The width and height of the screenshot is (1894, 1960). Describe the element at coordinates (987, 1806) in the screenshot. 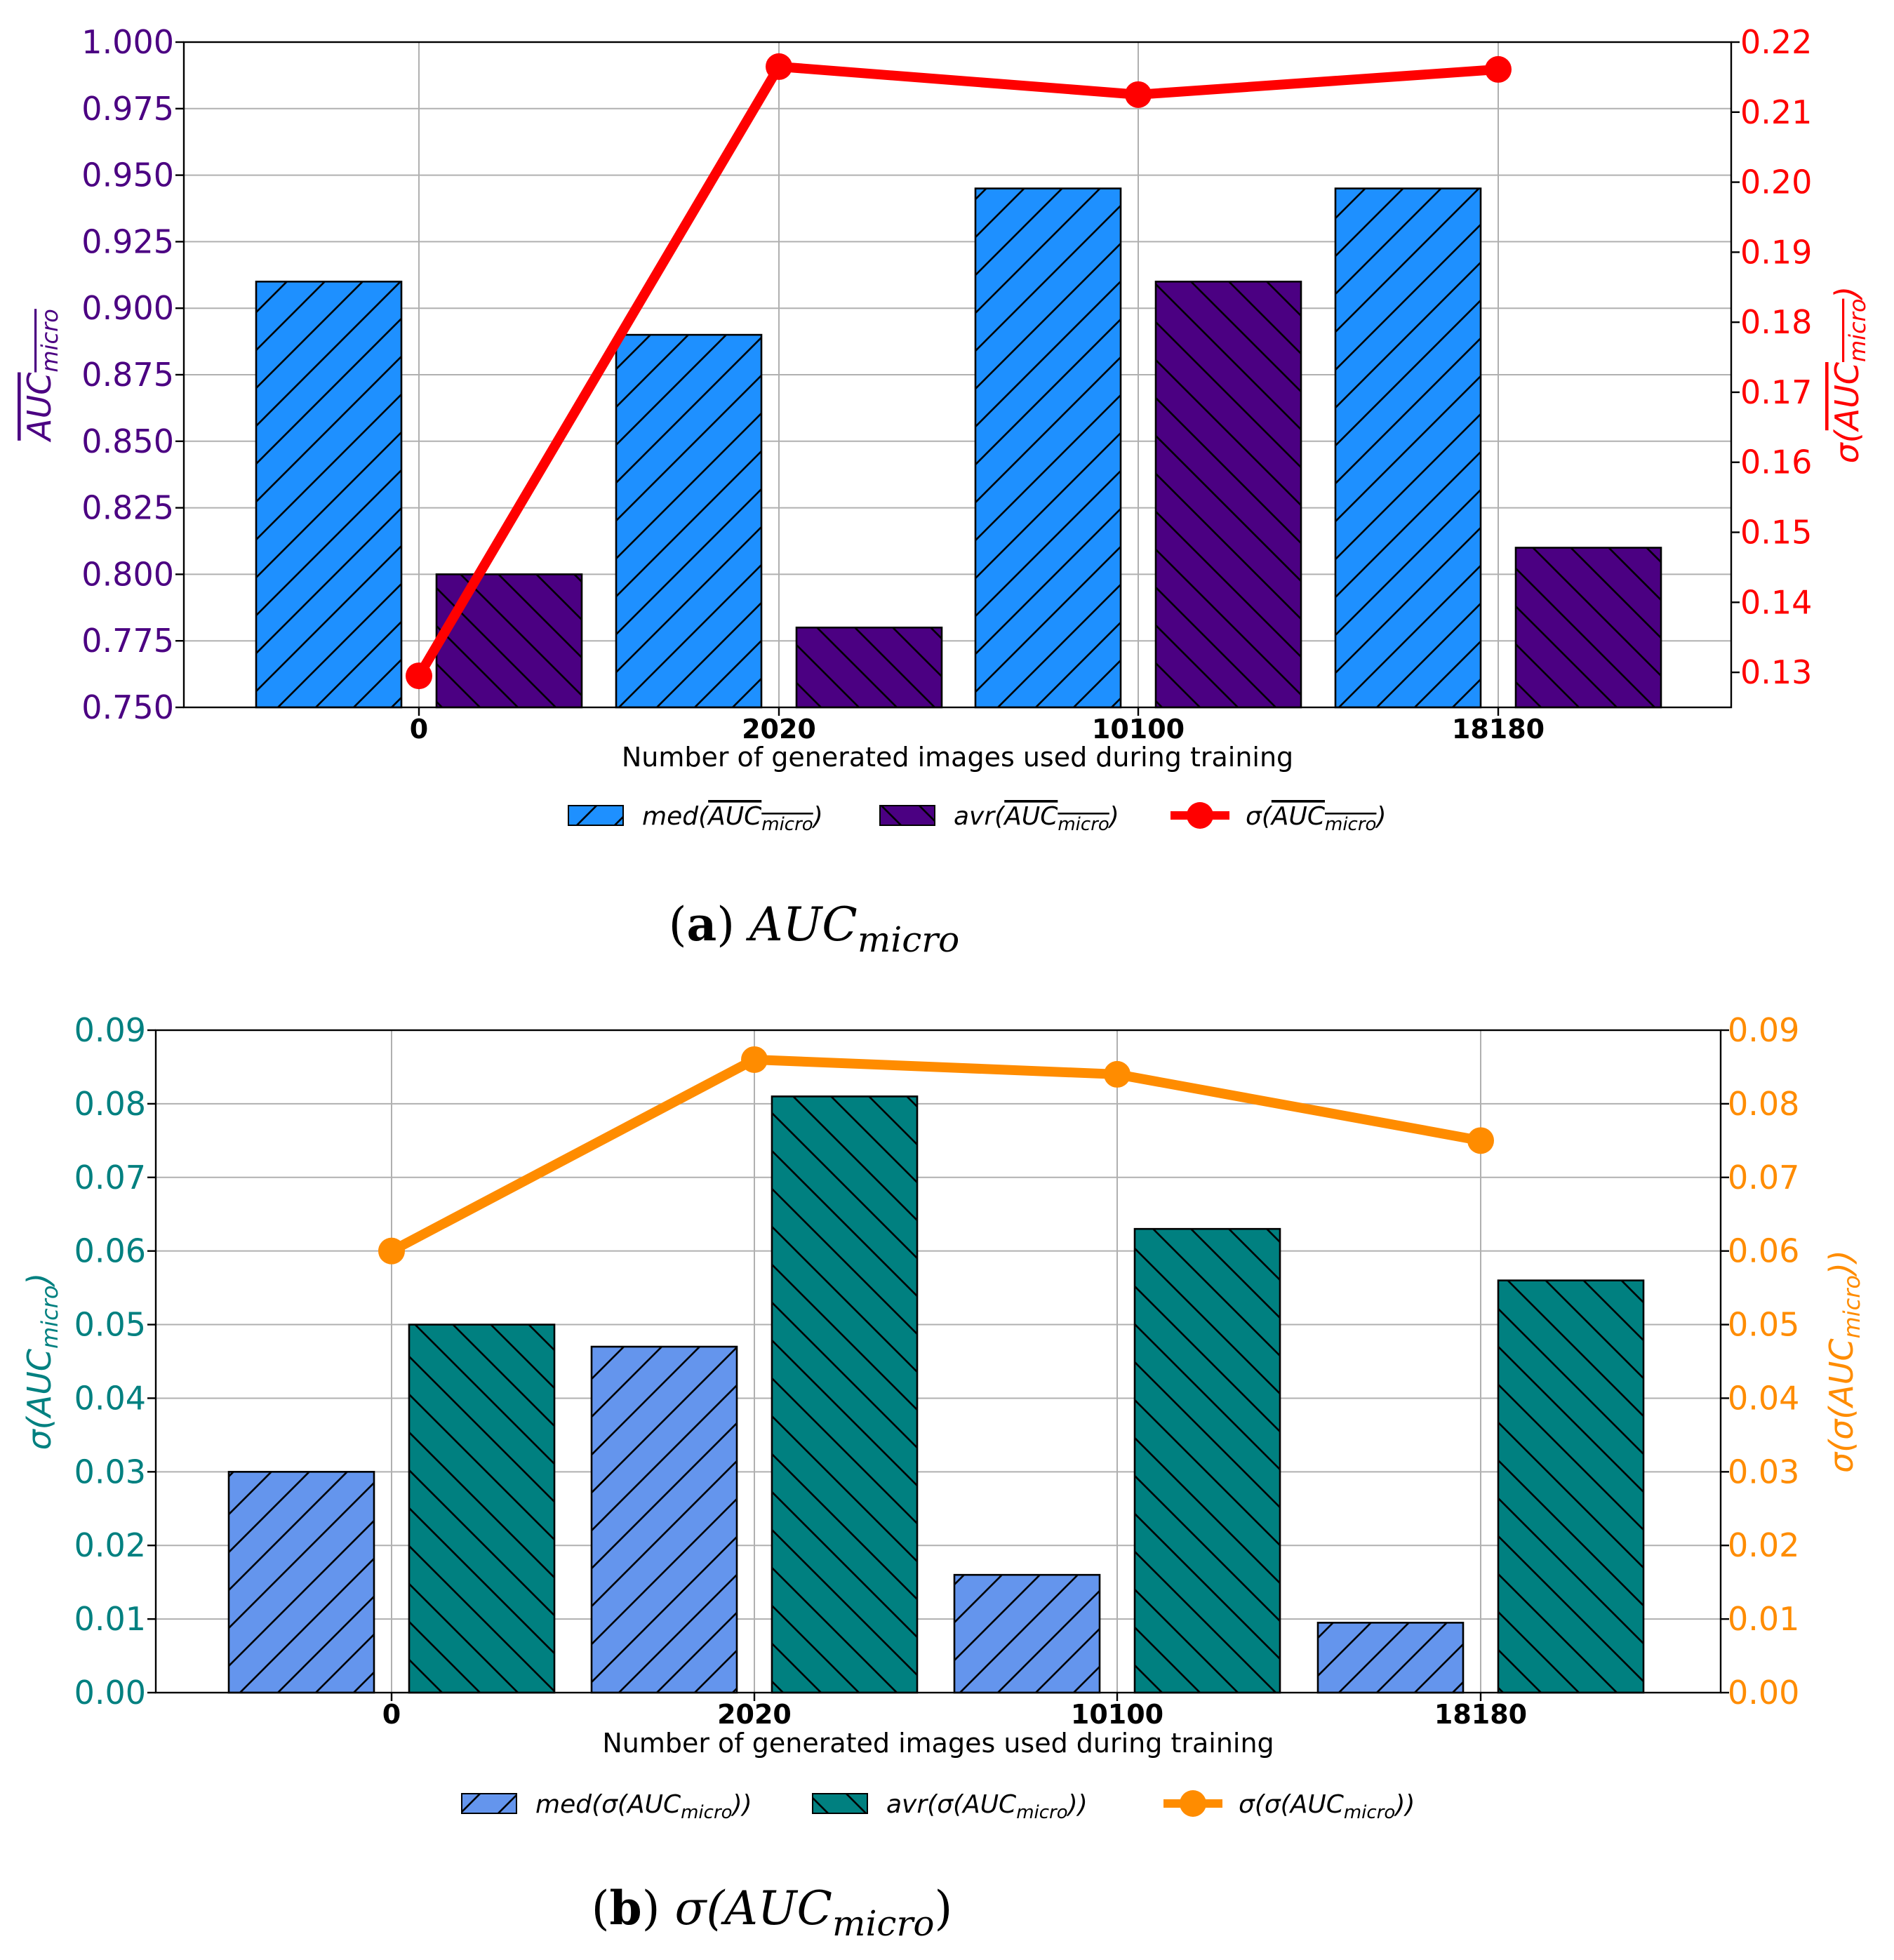

I see `legend-label-avr: avr(σ(AUCmicro))` at that location.